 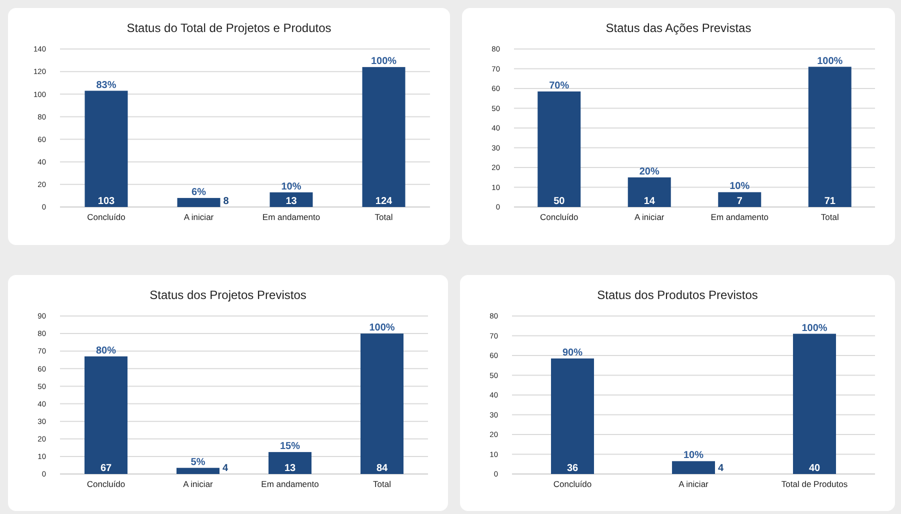 I want to click on annotation: 13, so click(x=290, y=468).